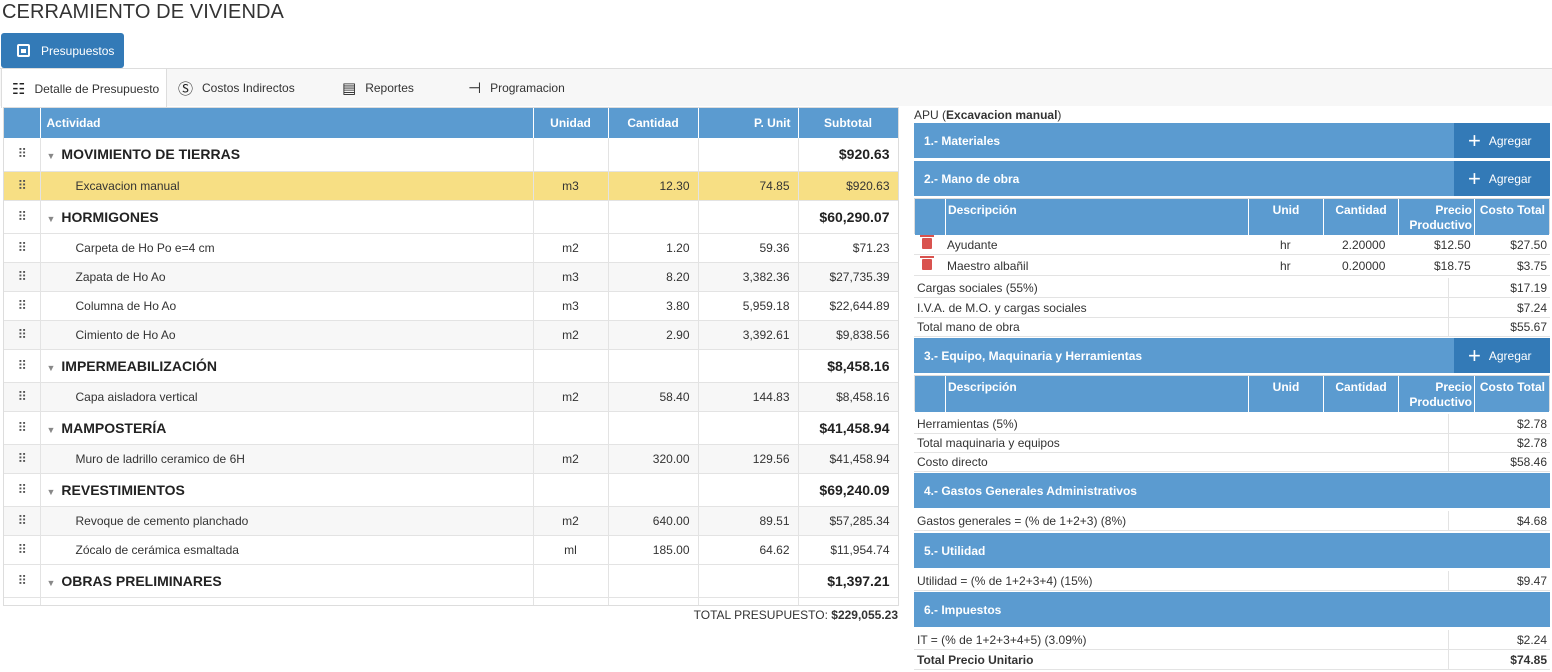  What do you see at coordinates (287, 123) in the screenshot?
I see `col-actividad: Actividad` at bounding box center [287, 123].